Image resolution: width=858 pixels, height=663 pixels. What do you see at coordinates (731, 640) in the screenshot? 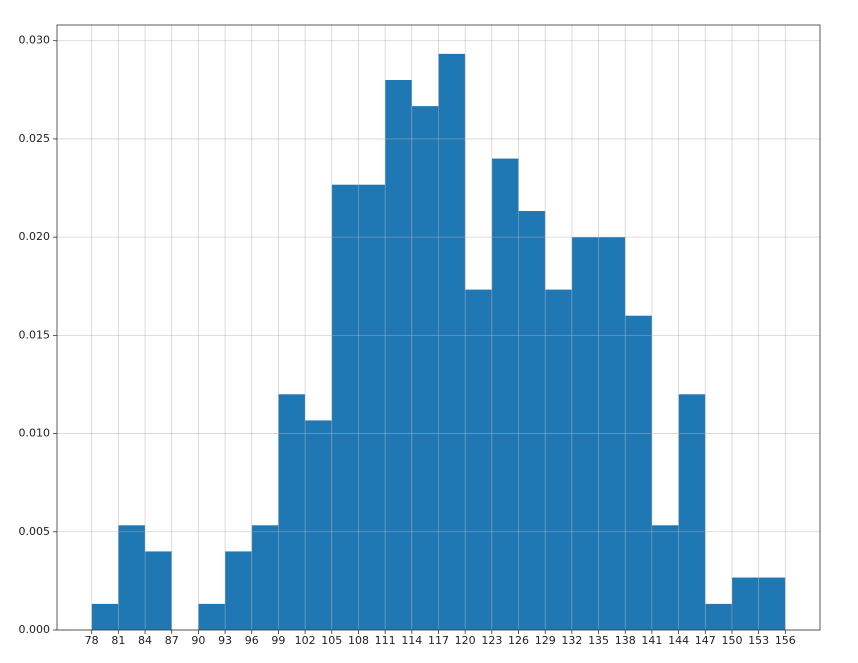
I see `x-tick-label: 150` at bounding box center [731, 640].